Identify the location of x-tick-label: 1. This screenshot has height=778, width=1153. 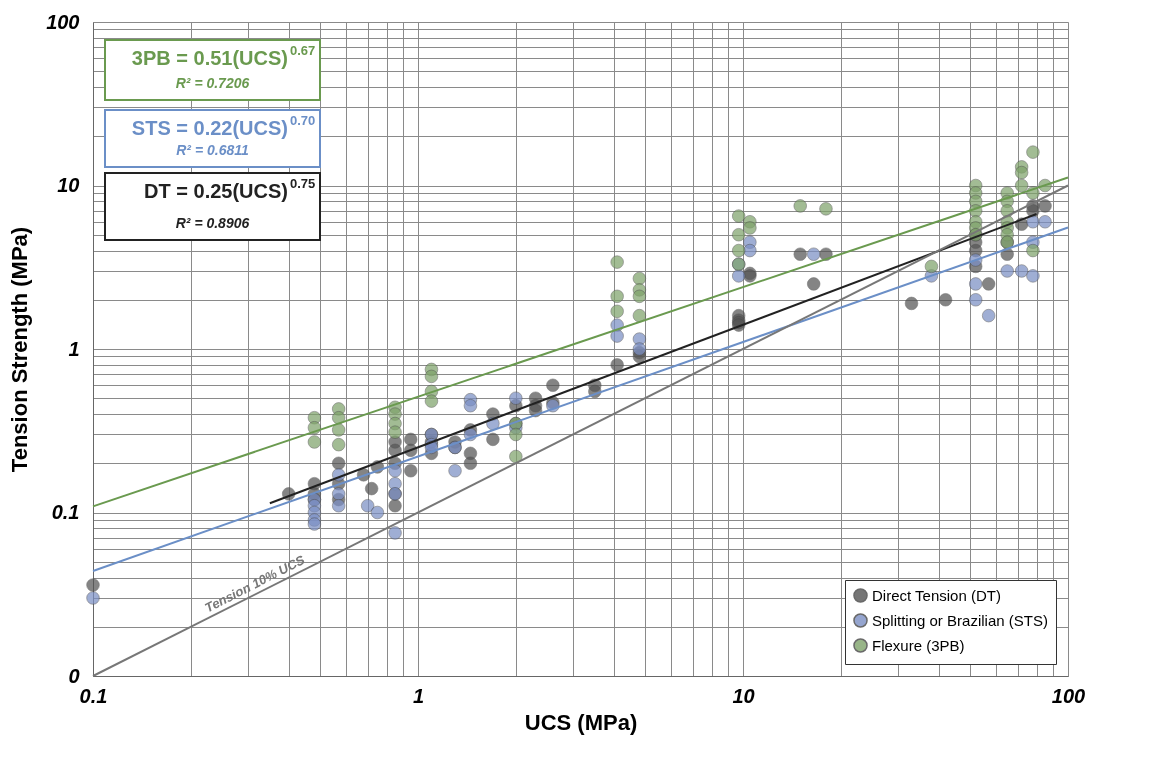
(418, 695).